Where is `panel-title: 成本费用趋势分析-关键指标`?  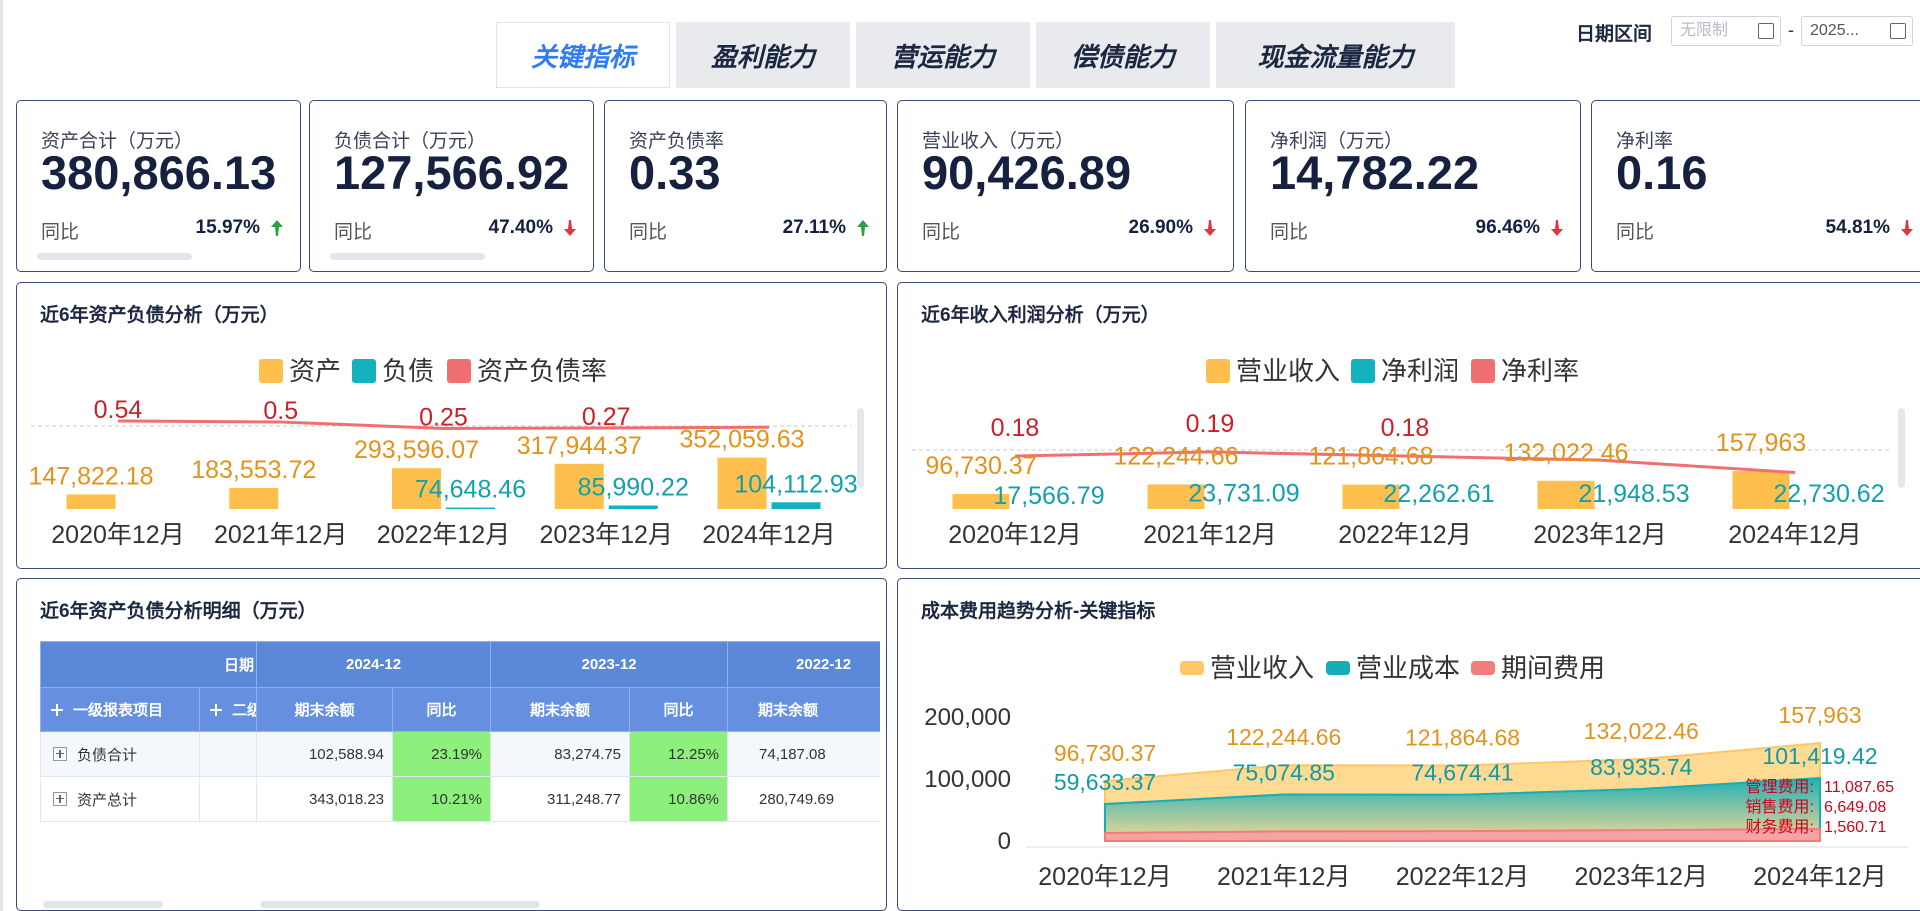
panel-title: 成本费用趋势分析-关键指标 is located at coordinates (1038, 611).